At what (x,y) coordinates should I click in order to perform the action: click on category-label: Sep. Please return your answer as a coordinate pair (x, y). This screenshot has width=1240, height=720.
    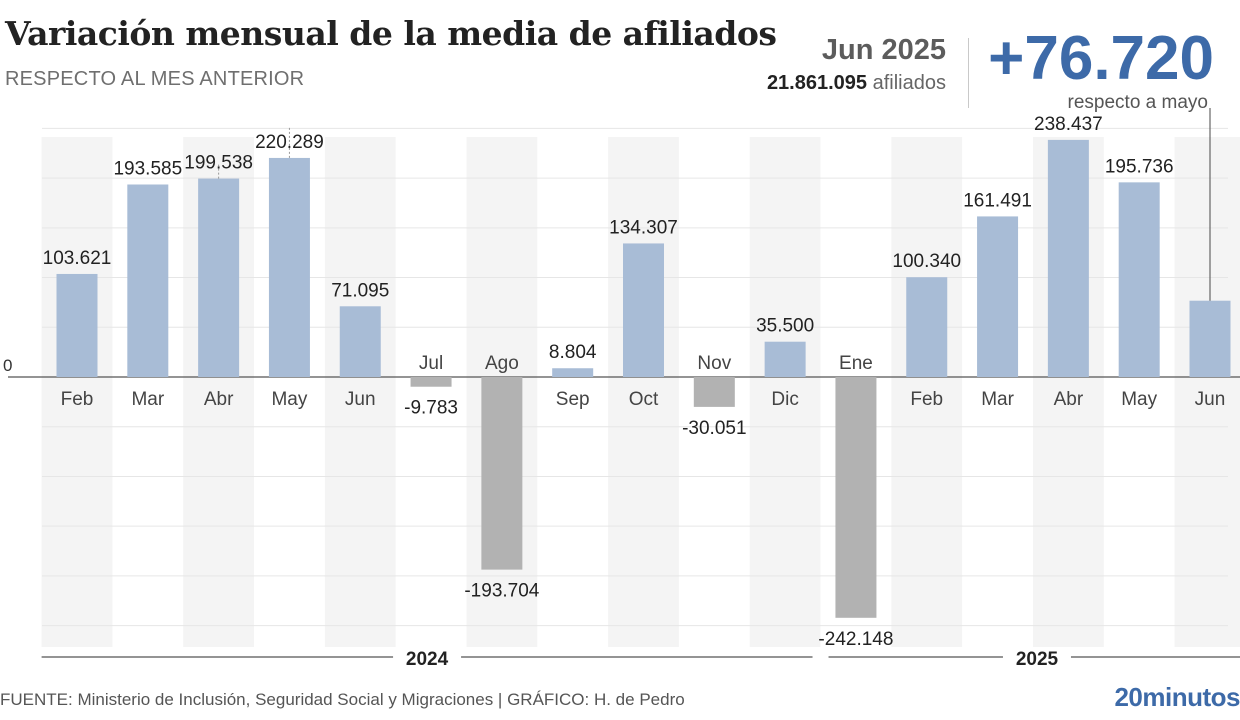
    Looking at the image, I should click on (573, 399).